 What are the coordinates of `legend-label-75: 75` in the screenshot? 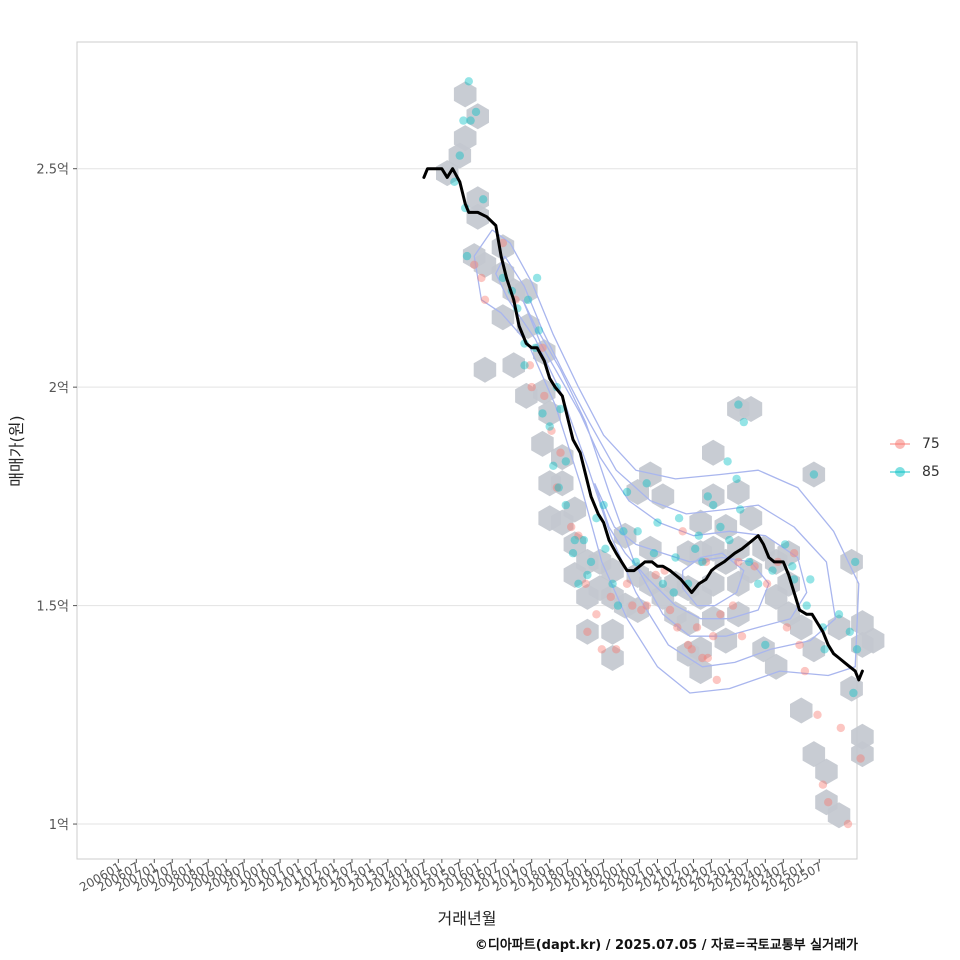 It's located at (931, 444).